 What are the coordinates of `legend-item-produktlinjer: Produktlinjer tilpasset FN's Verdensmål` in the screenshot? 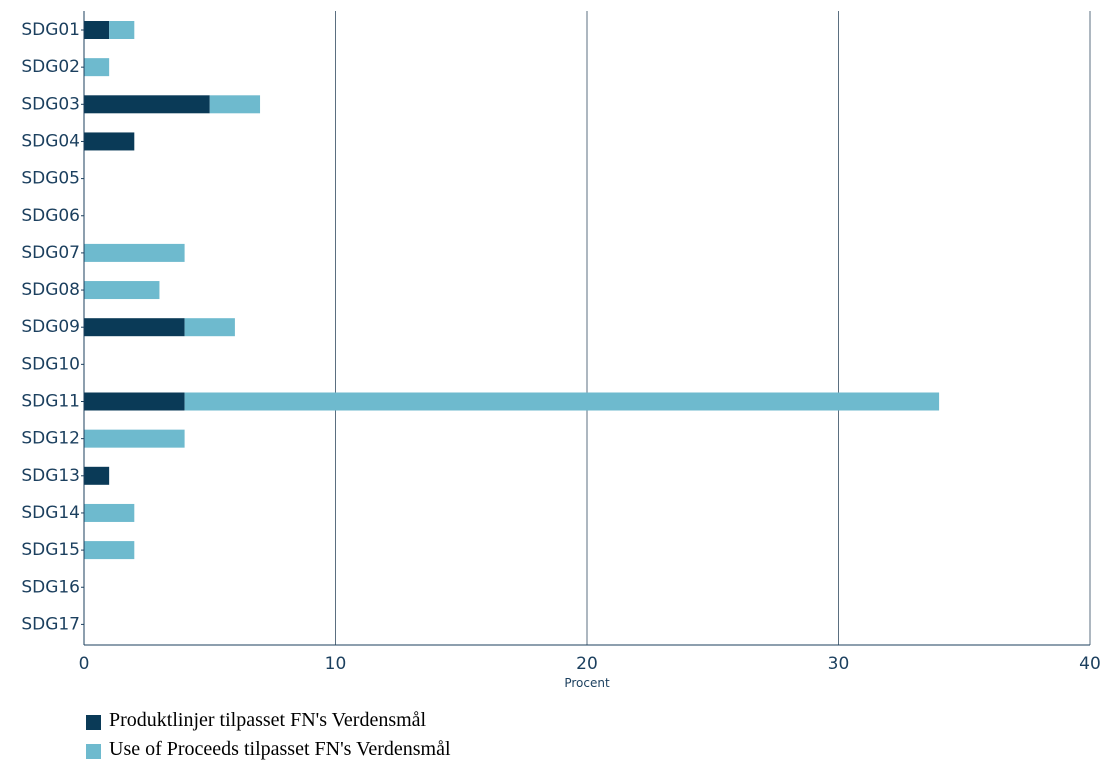 It's located at (268, 720).